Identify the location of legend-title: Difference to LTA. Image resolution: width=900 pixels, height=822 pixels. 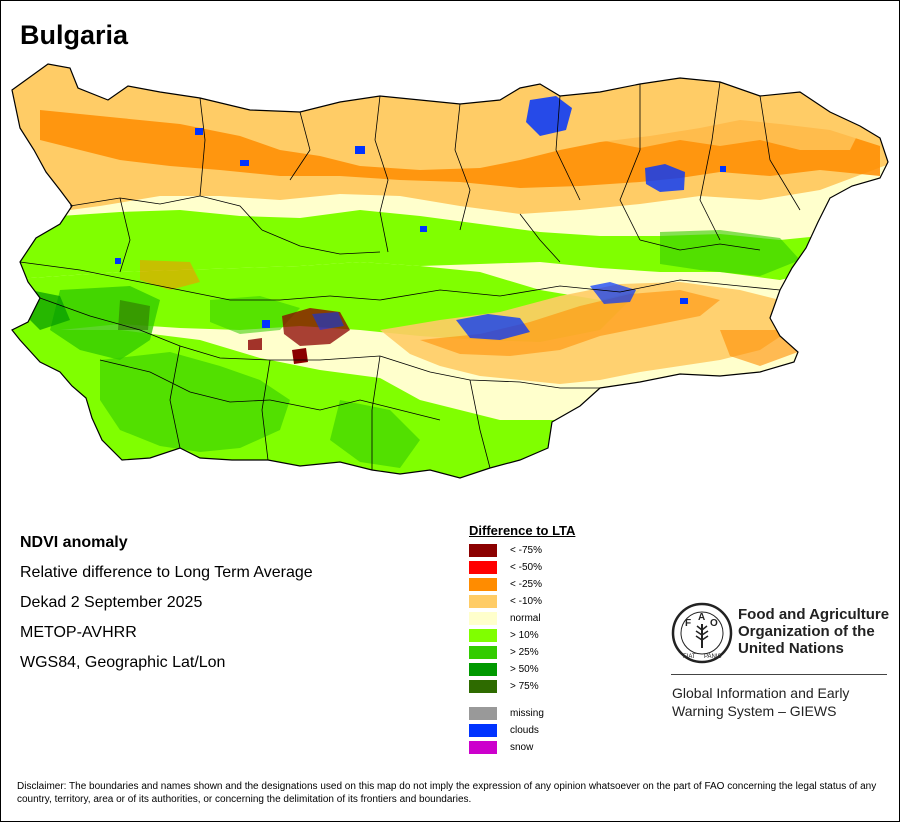
(522, 530).